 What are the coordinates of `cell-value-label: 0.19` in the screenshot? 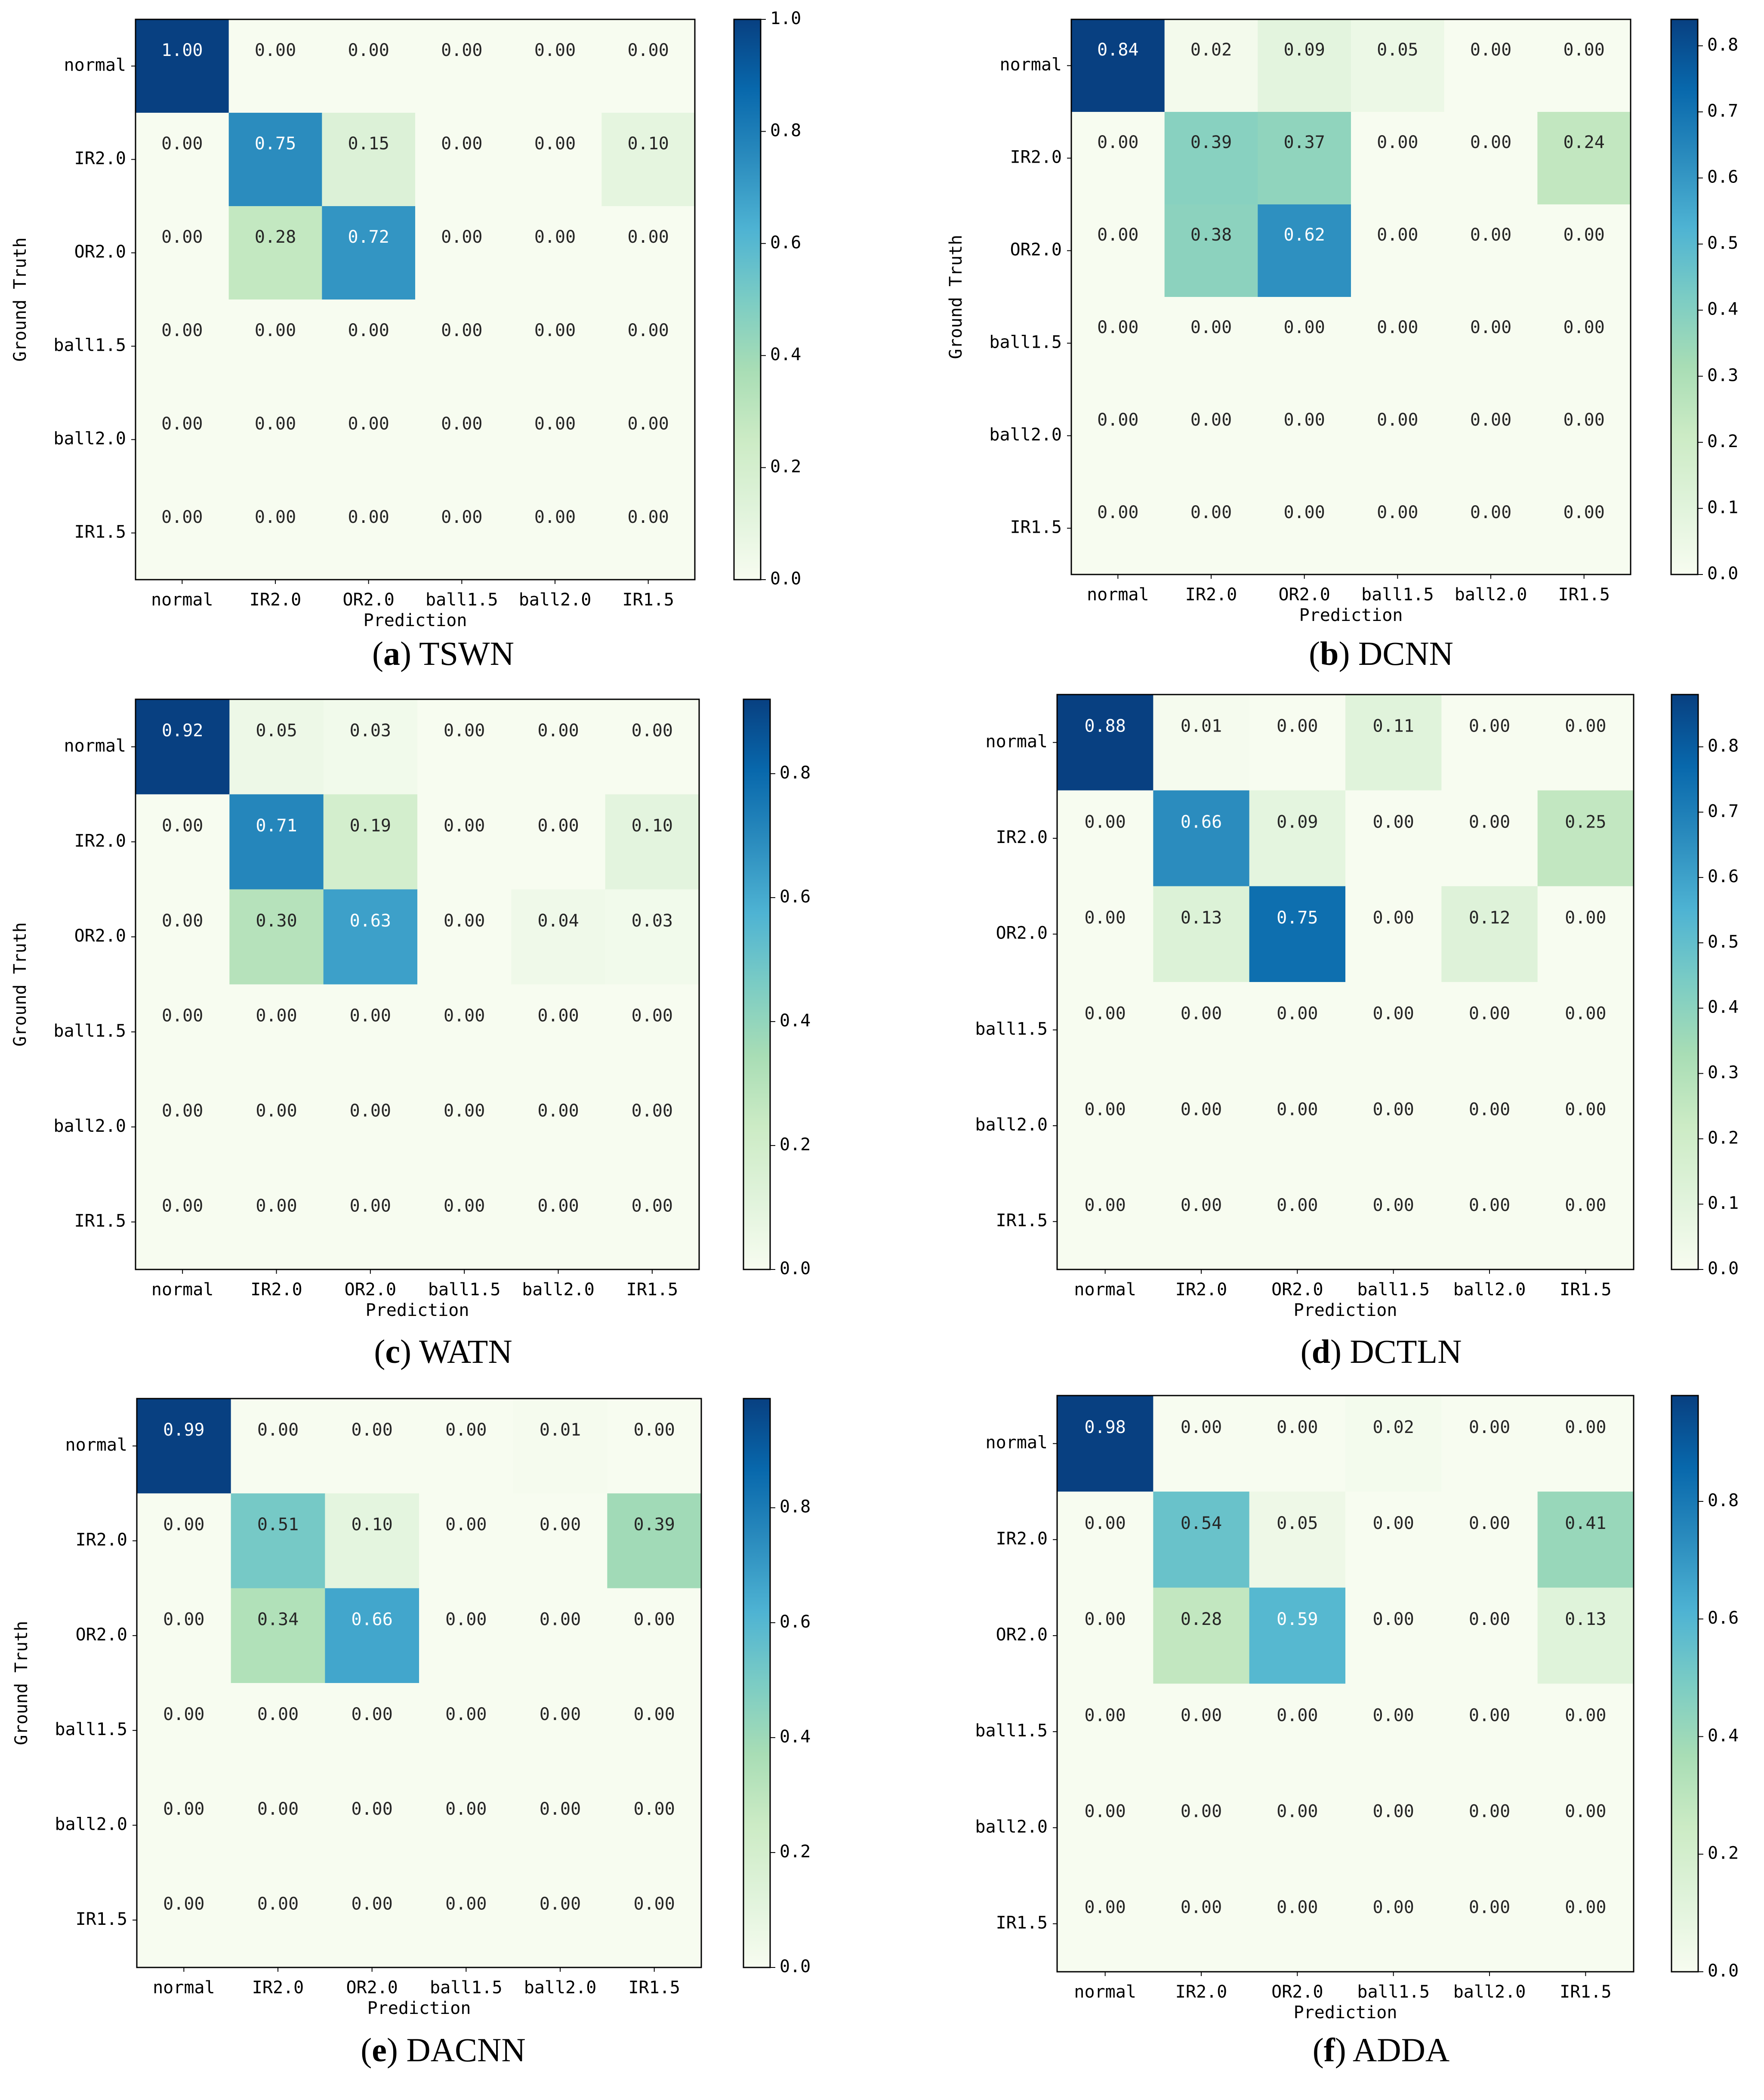 It's located at (370, 826).